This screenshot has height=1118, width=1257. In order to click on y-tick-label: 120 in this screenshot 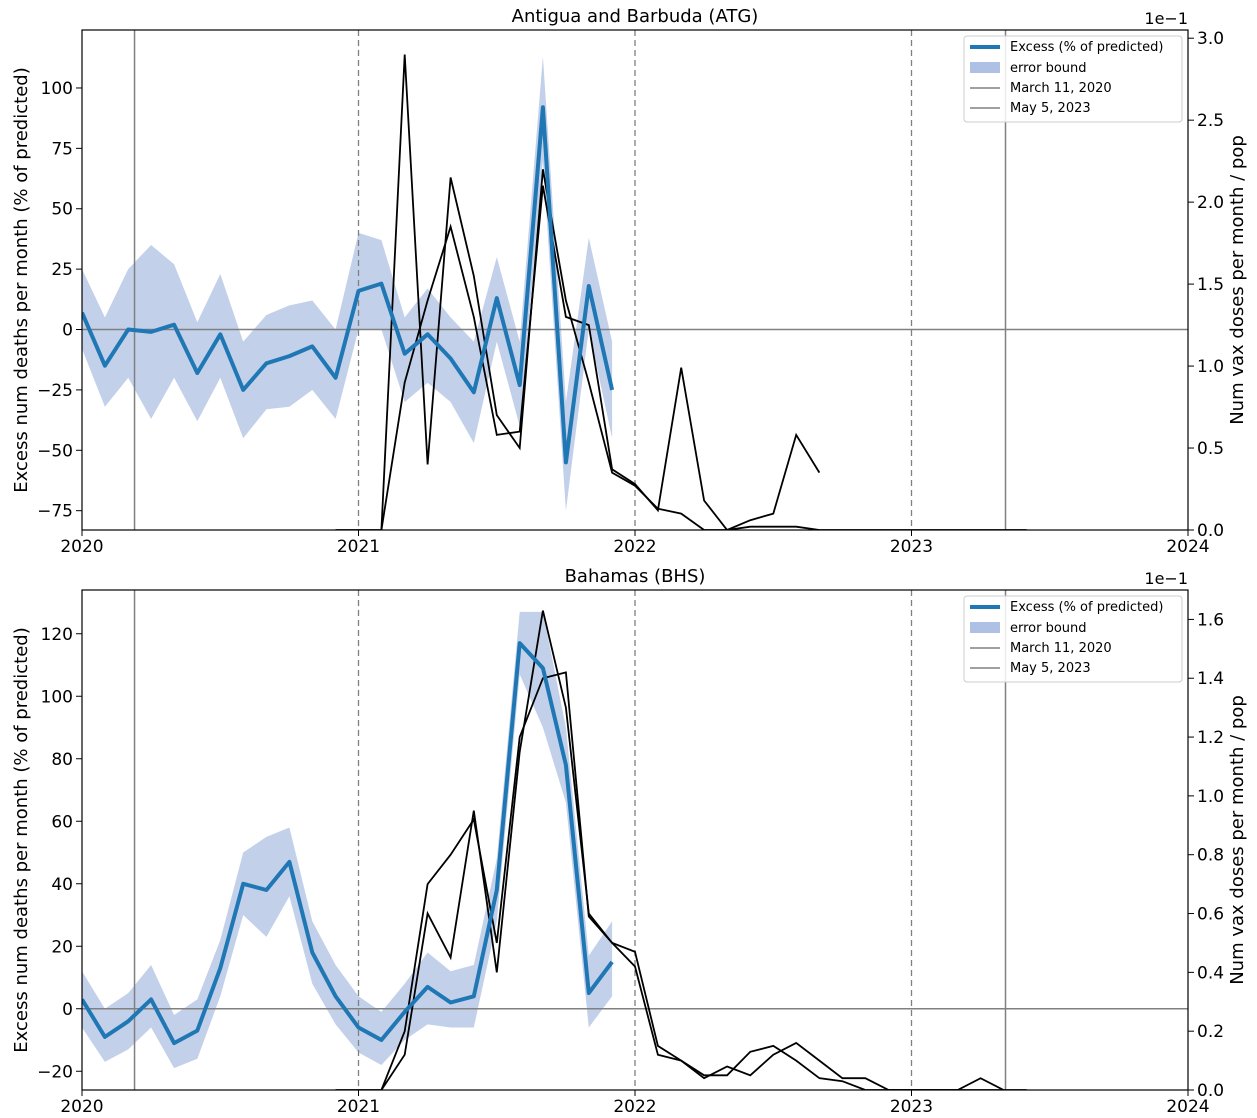, I will do `click(57, 635)`.